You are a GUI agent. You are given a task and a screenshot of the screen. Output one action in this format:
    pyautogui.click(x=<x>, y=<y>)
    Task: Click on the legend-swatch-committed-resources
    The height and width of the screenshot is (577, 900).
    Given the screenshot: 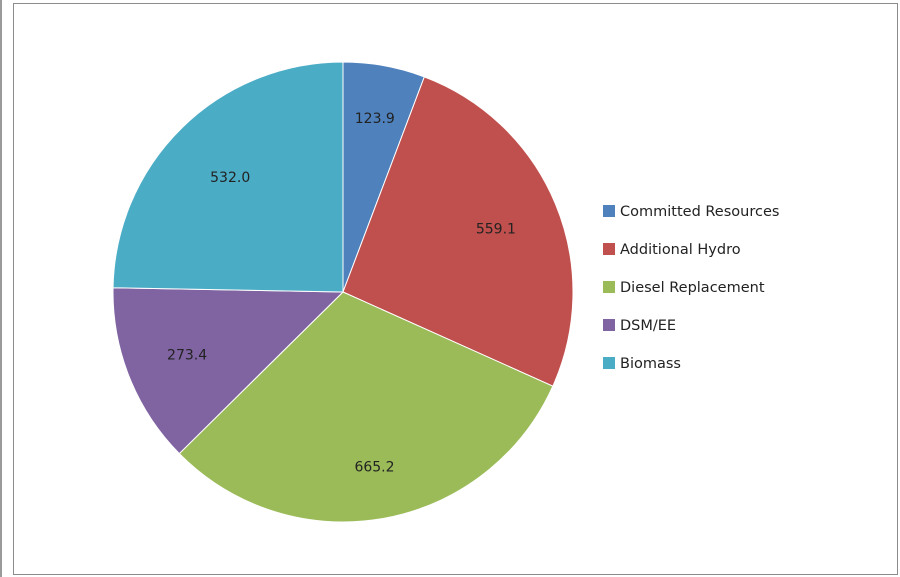 What is the action you would take?
    pyautogui.click(x=609, y=211)
    